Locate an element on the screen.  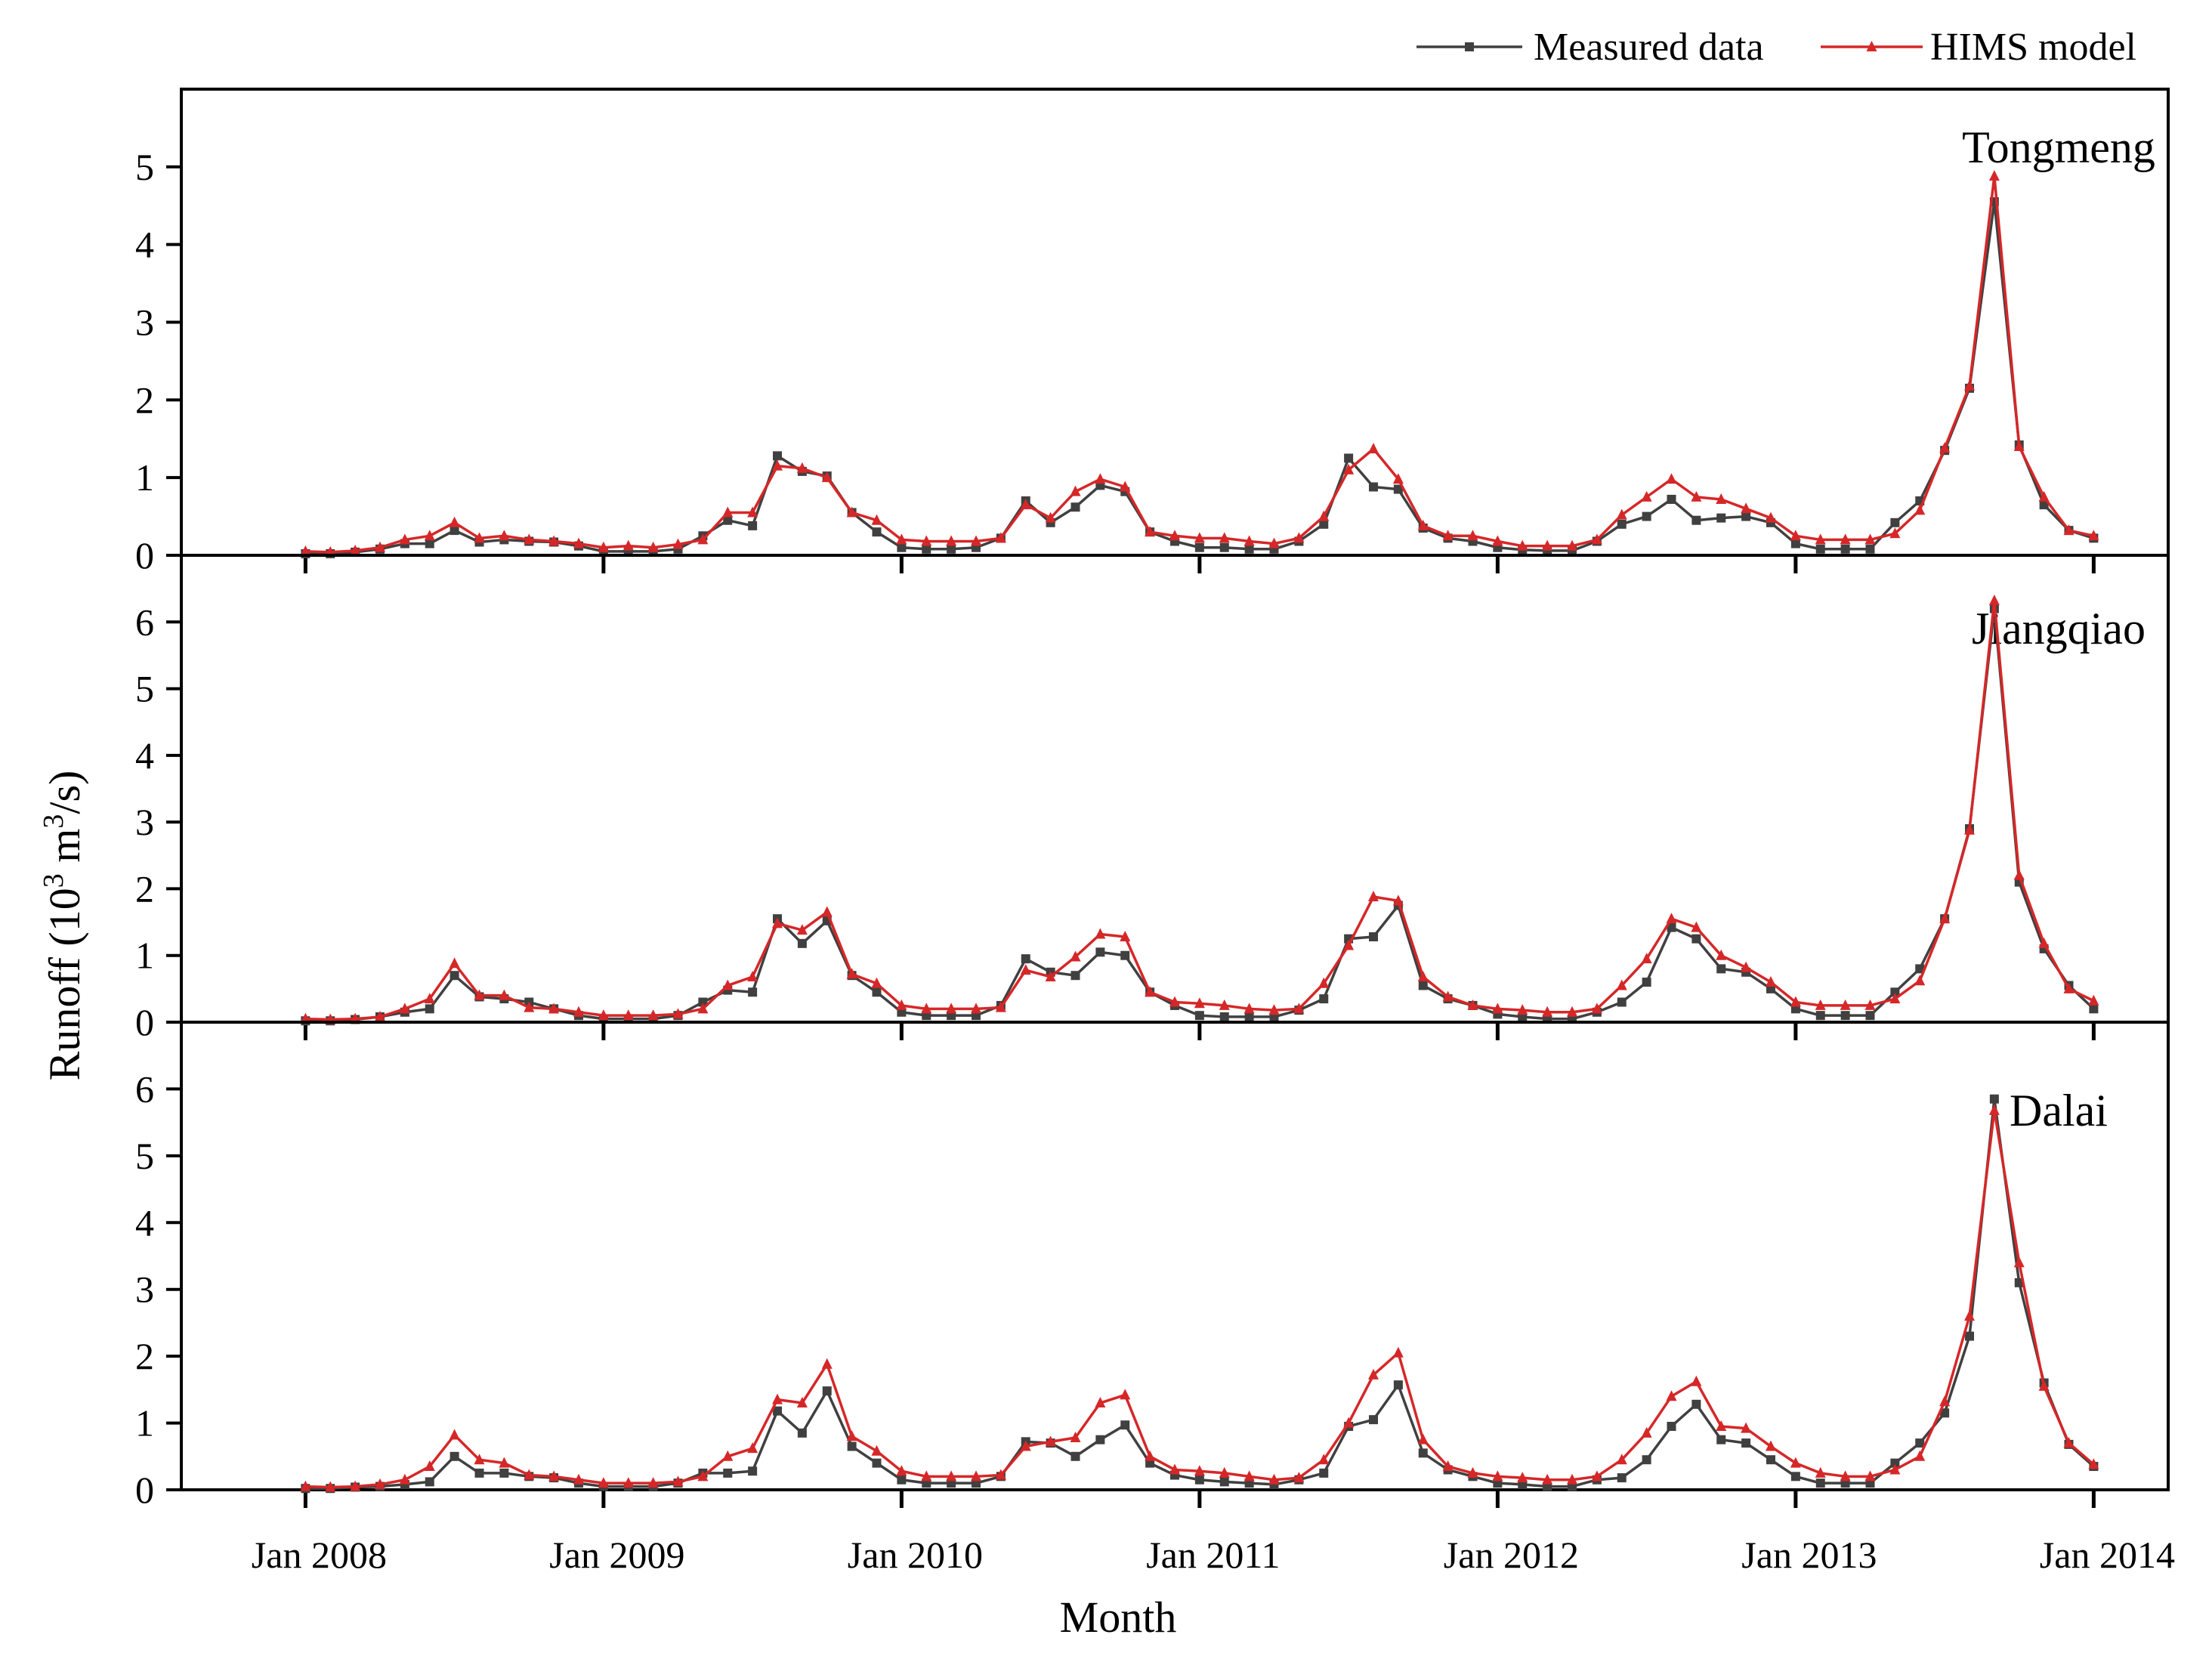
y-tick-label: 0 is located at coordinates (144, 555).